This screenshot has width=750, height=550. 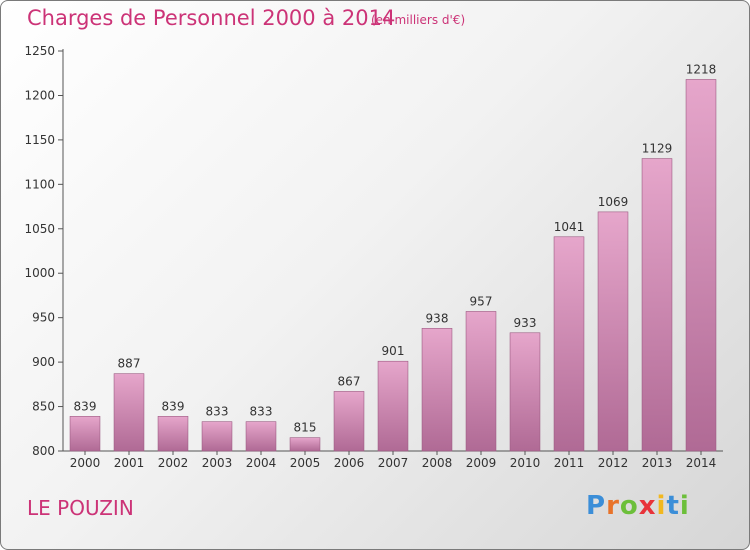 What do you see at coordinates (525, 323) in the screenshot?
I see `bar-value-label: 933` at bounding box center [525, 323].